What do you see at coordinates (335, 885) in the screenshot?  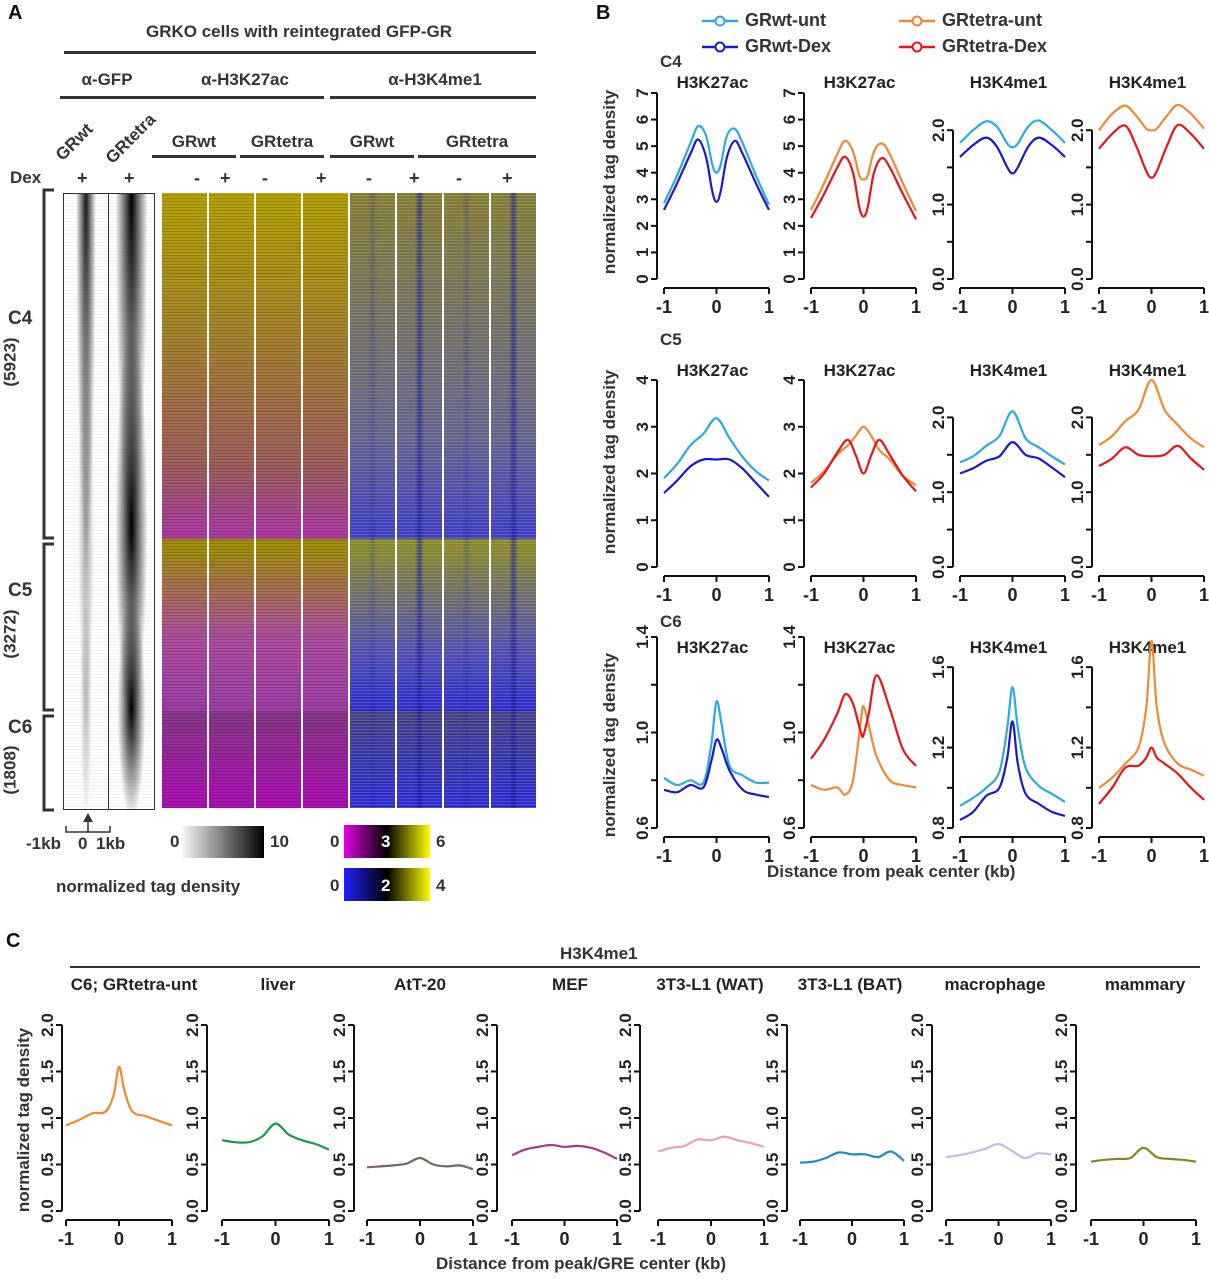 I see `h3k4me1-scale-min: 0` at bounding box center [335, 885].